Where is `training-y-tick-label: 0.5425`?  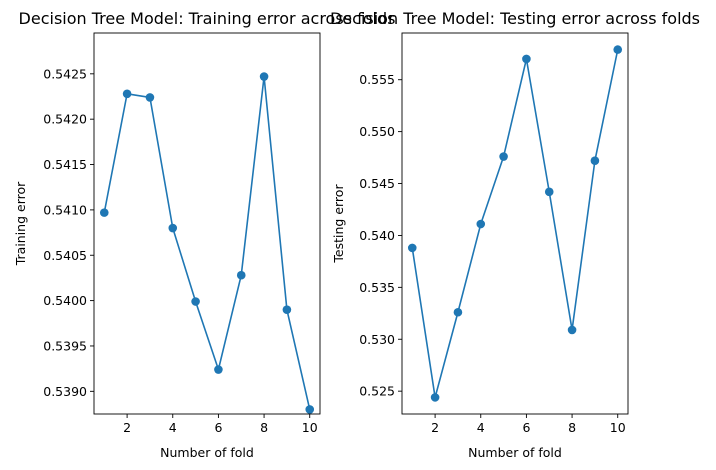
training-y-tick-label: 0.5425 is located at coordinates (65, 73).